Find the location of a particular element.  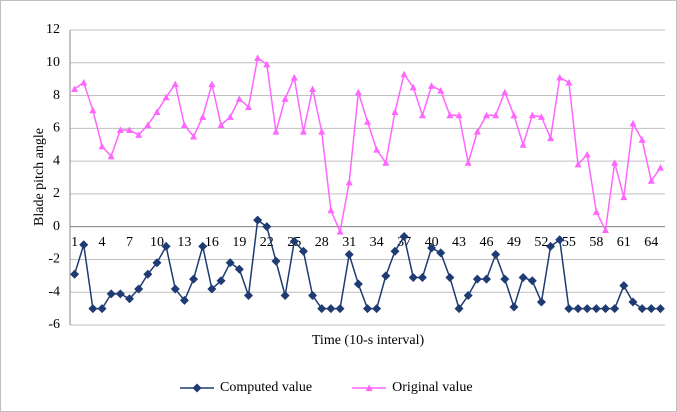

y-tick-label: 6 is located at coordinates (56, 128).